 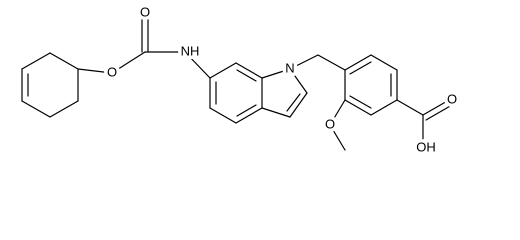 What do you see at coordinates (190, 50) in the screenshot?
I see `atom-label: NH` at bounding box center [190, 50].